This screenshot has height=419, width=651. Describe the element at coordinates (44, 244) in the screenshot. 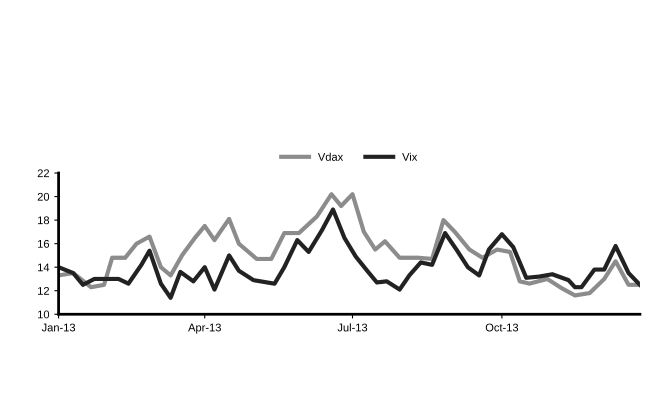

I see `y-tick-label: 16` at that location.